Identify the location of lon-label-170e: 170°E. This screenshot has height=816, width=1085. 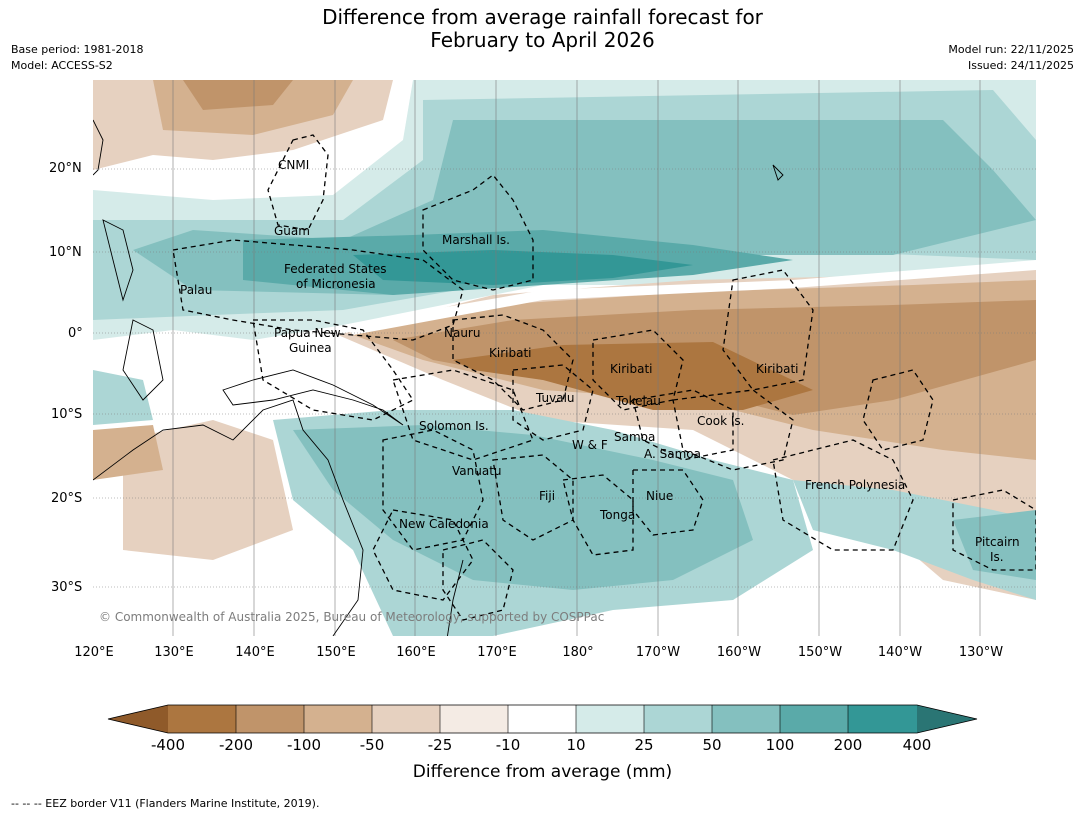
(497, 652).